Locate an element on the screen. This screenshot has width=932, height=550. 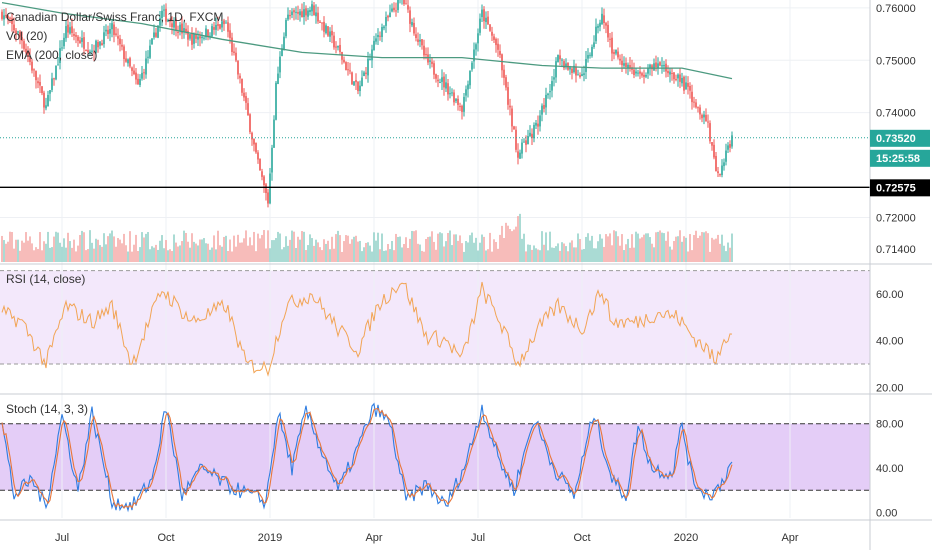
time-tick-label: 2020 is located at coordinates (686, 538).